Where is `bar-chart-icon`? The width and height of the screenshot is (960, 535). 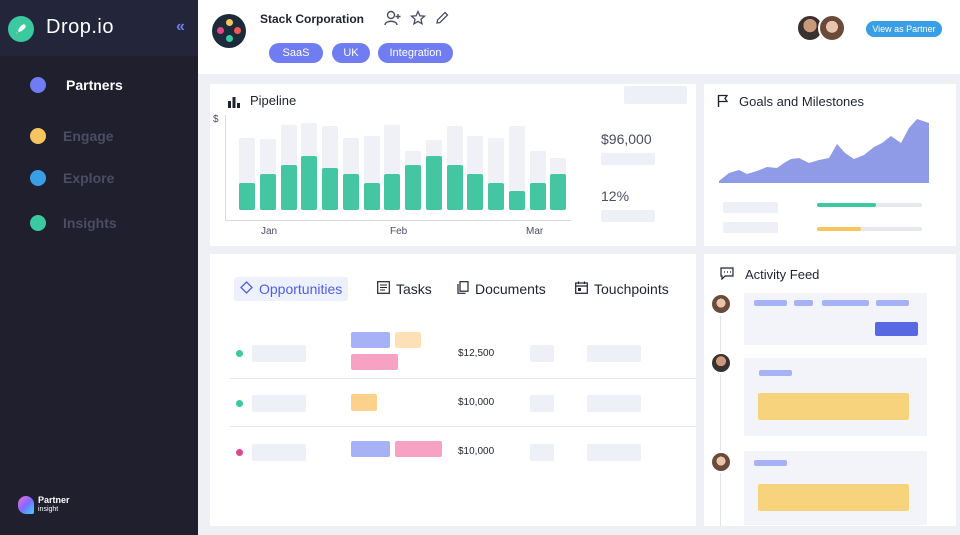 bar-chart-icon is located at coordinates (234, 104).